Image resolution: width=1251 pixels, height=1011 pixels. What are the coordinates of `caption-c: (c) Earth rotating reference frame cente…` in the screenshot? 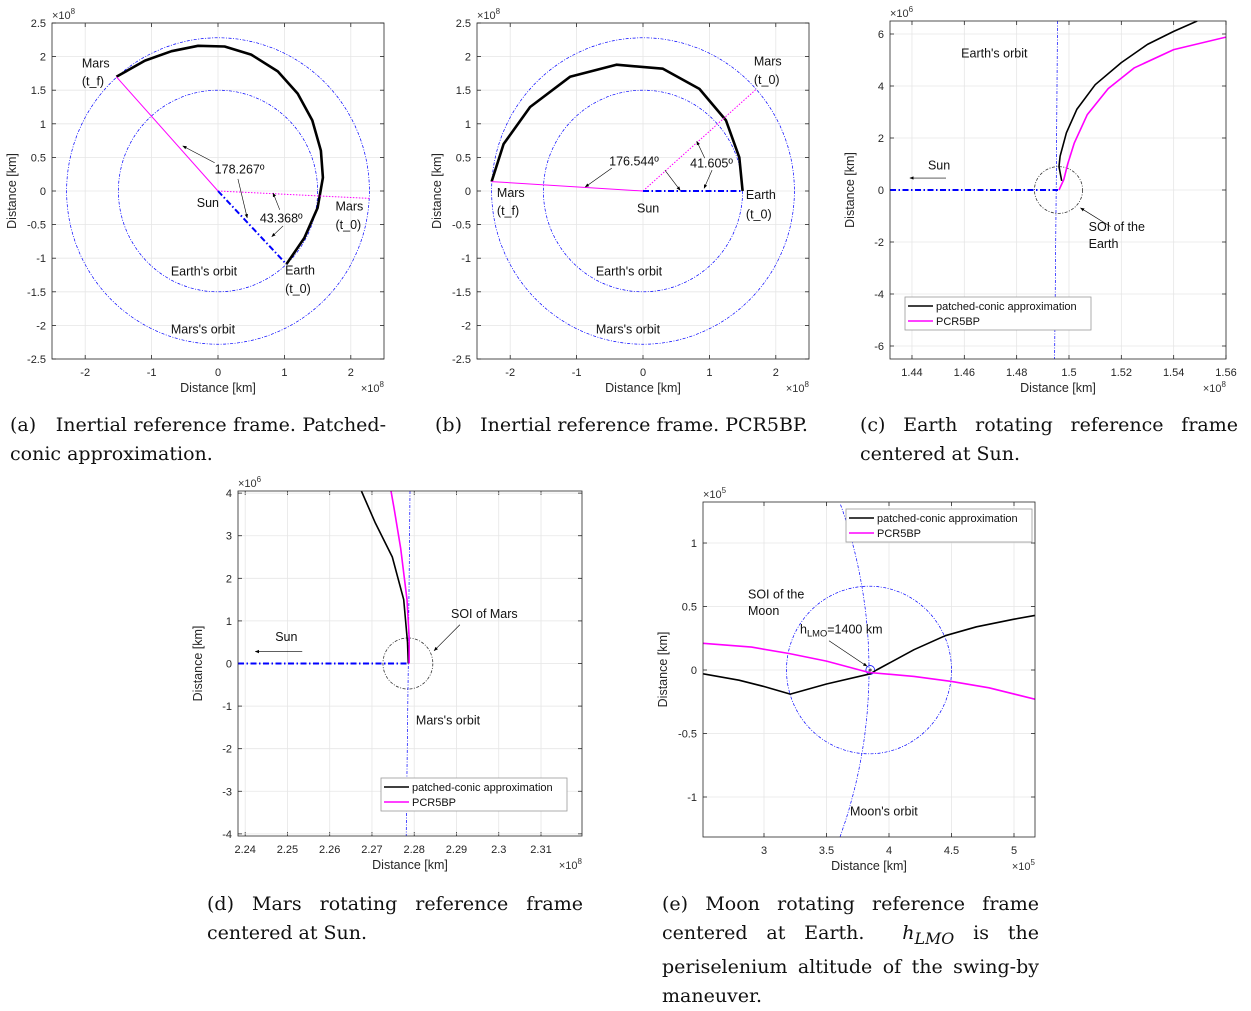 It's located at (1049, 440).